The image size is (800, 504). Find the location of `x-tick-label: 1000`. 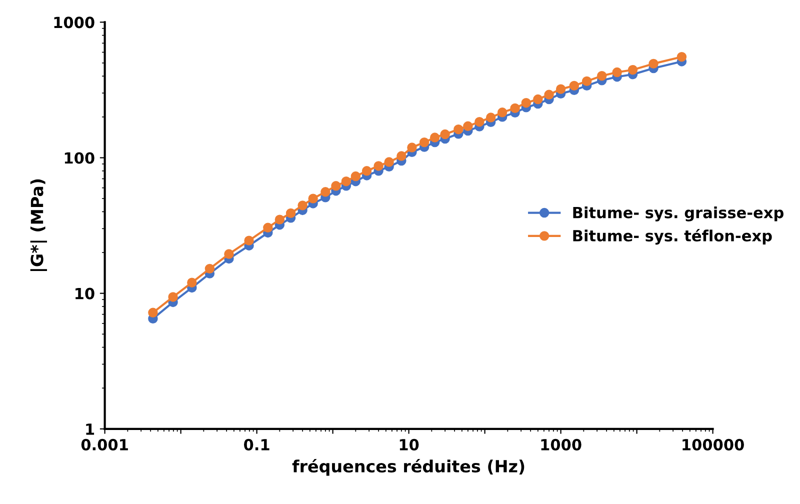

x-tick-label: 1000 is located at coordinates (561, 444).